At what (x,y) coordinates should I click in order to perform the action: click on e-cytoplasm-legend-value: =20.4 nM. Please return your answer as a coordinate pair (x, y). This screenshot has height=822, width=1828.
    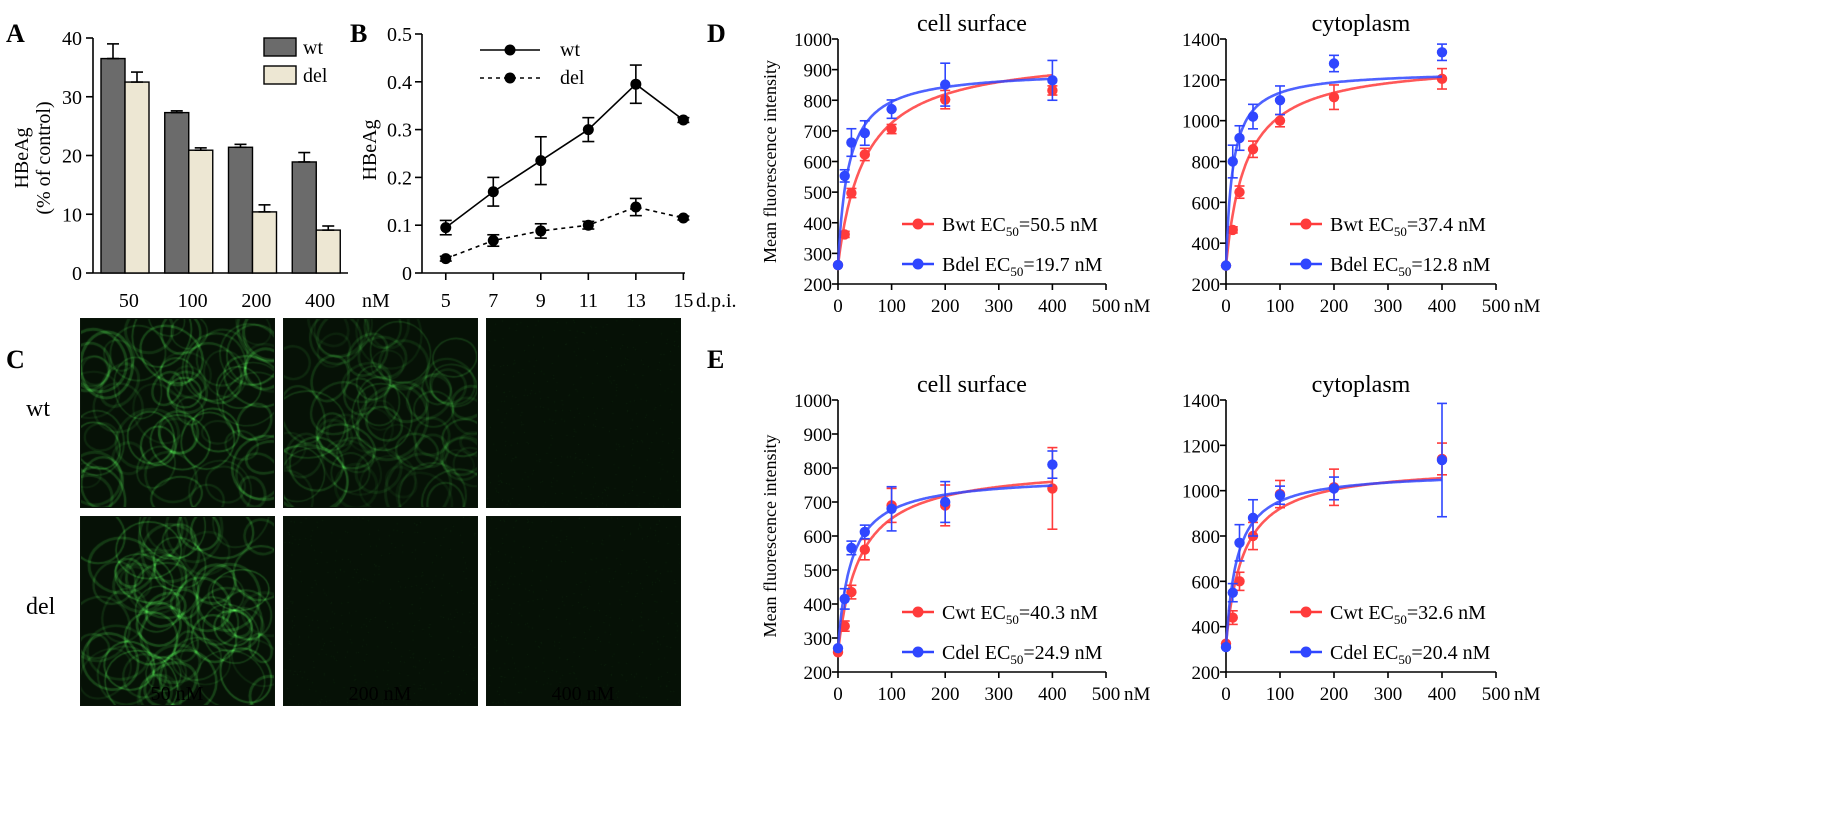
    Looking at the image, I should click on (1450, 653).